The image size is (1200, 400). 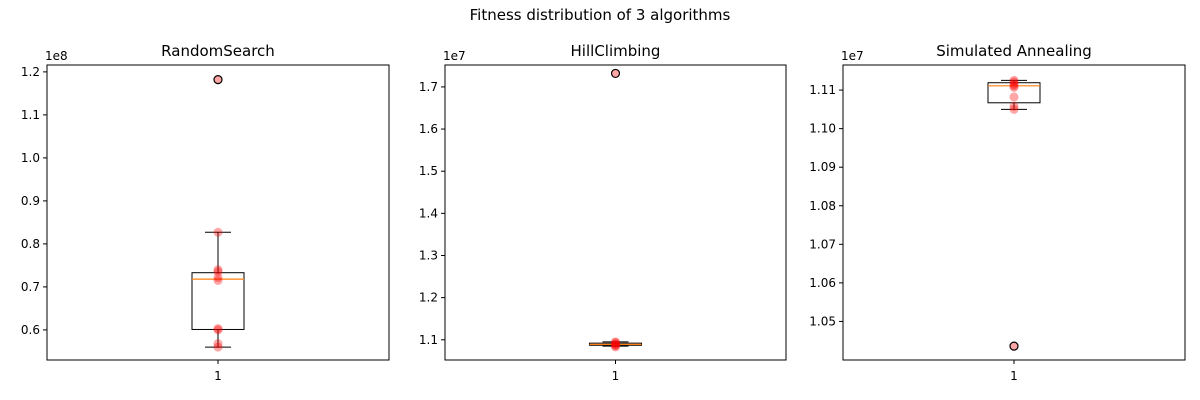 I want to click on y-tick-label: 0.9, so click(x=30, y=201).